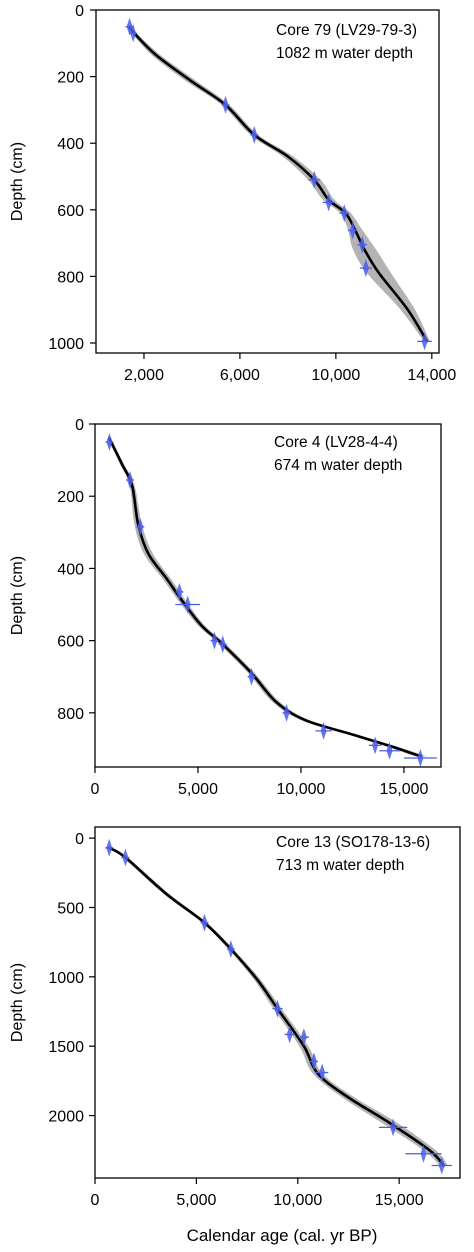  I want to click on x-tick-label: 0, so click(95, 1200).